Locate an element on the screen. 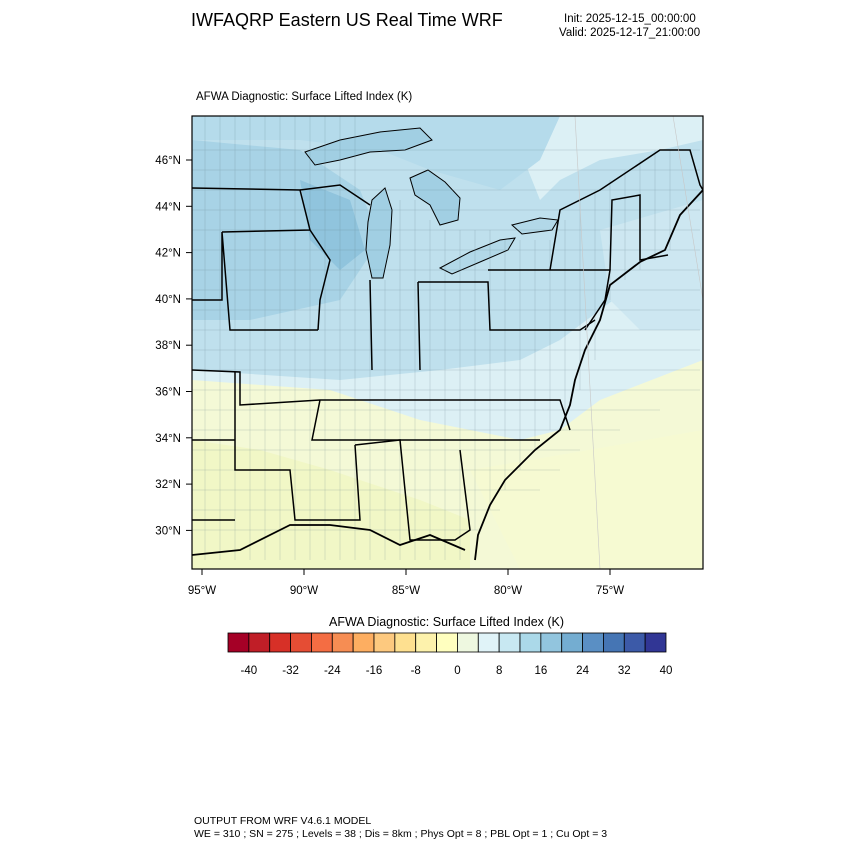  longitude-axis: 95°W 90°W 85°W 80°W 75°W is located at coordinates (406, 583).